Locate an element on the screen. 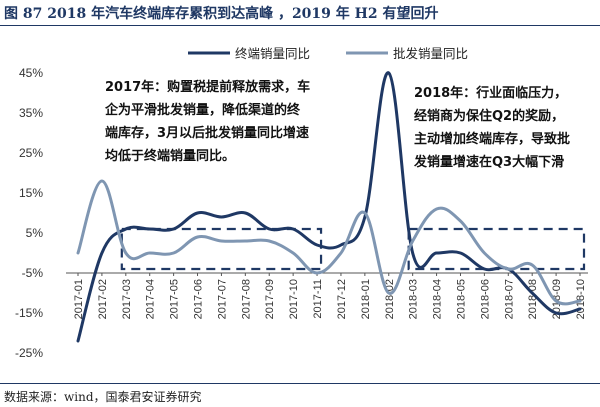 The width and height of the screenshot is (600, 407). annotation-line: 企为平滑批发销量，降低渠道的终 is located at coordinates (202, 110).